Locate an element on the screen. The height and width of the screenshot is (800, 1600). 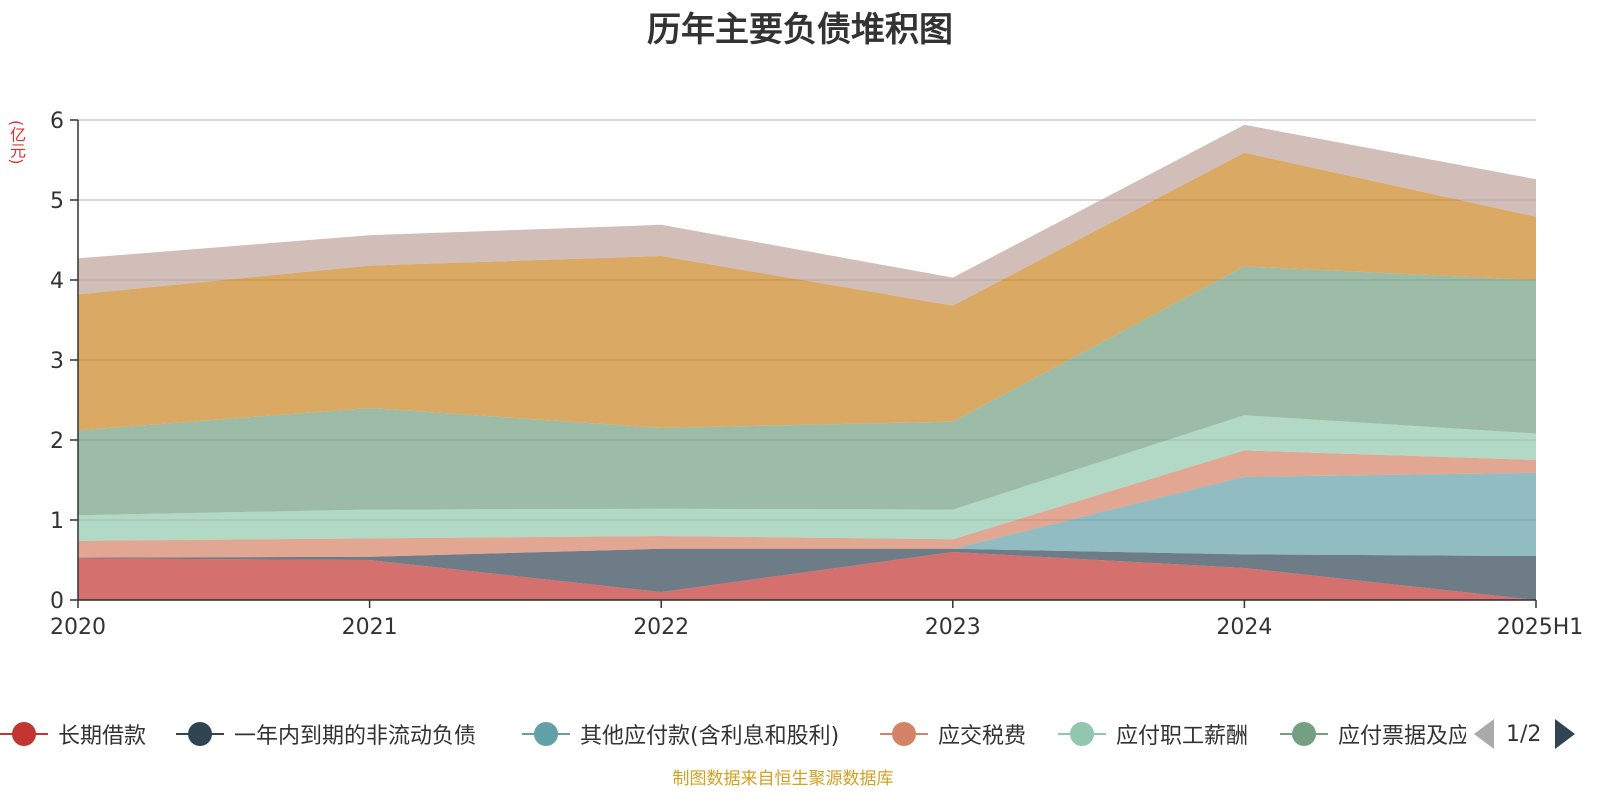
legend-item: 应付职工薪酬 is located at coordinates (1153, 734).